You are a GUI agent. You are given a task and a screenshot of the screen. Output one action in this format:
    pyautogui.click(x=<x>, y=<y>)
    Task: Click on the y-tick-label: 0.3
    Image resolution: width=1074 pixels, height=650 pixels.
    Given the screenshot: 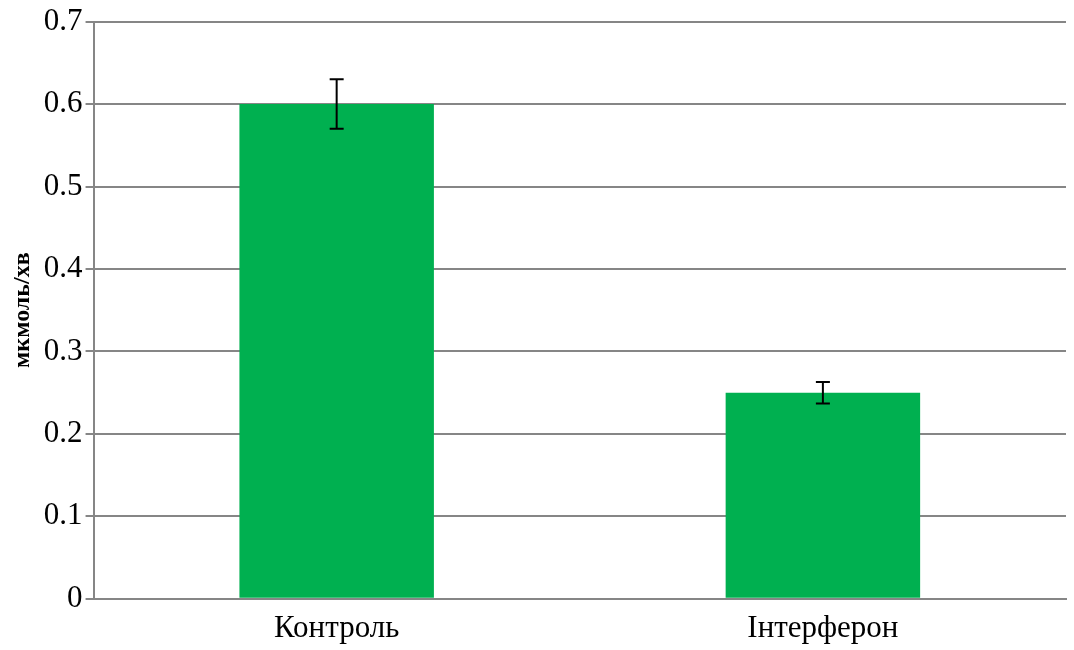 What is the action you would take?
    pyautogui.click(x=63, y=349)
    